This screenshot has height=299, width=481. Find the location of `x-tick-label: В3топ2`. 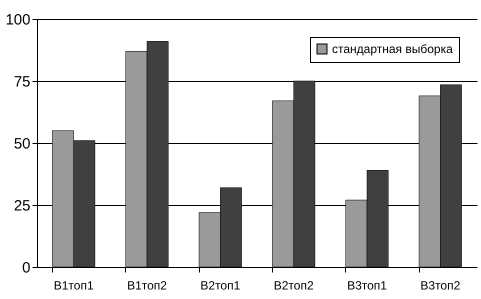

x-tick-label: В3топ2 is located at coordinates (440, 285).